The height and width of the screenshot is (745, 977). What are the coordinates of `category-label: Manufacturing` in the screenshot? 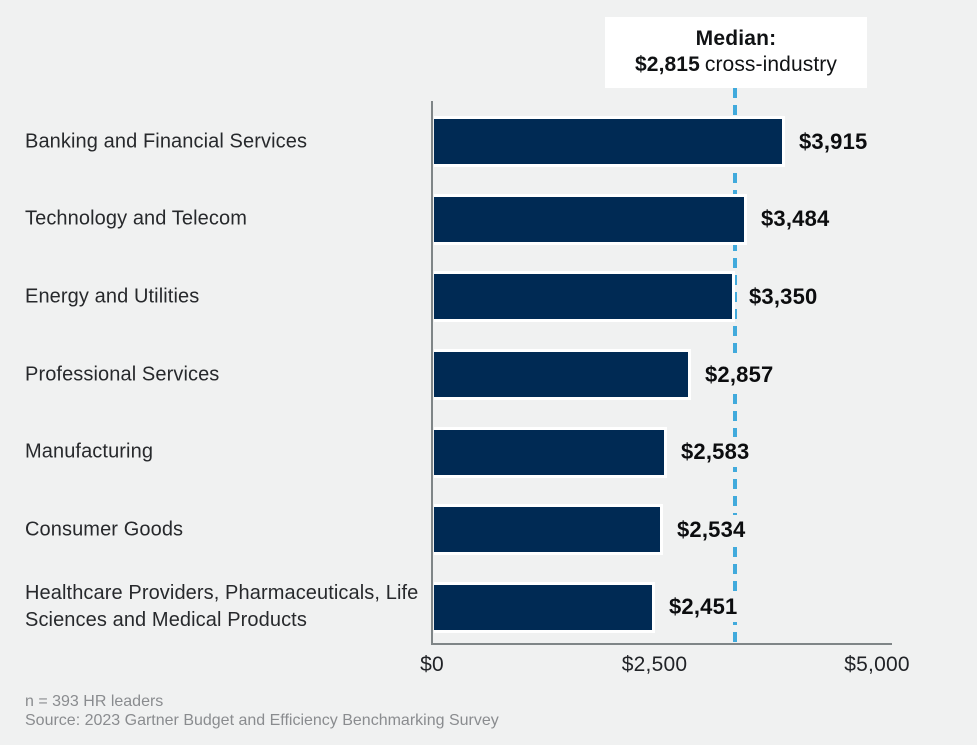 It's located at (89, 451).